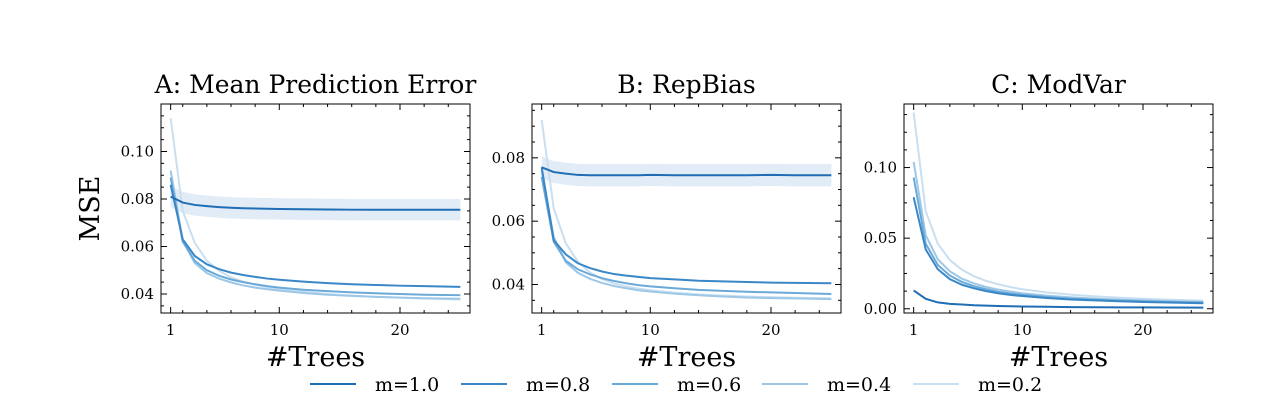  Describe the element at coordinates (880, 238) in the screenshot. I see `y-tick-label: 0.05` at that location.